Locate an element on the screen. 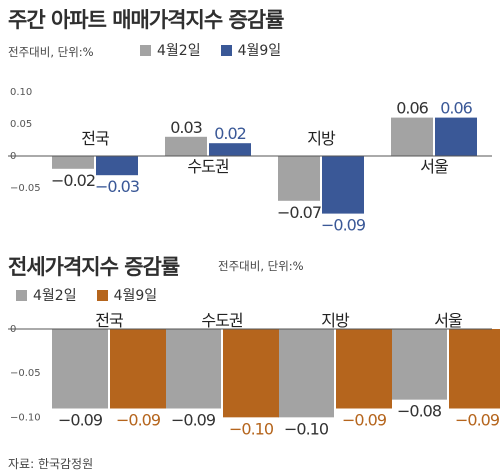 This screenshot has height=476, width=500. chart1-legend: 4월2일 4월9일 is located at coordinates (217, 50).